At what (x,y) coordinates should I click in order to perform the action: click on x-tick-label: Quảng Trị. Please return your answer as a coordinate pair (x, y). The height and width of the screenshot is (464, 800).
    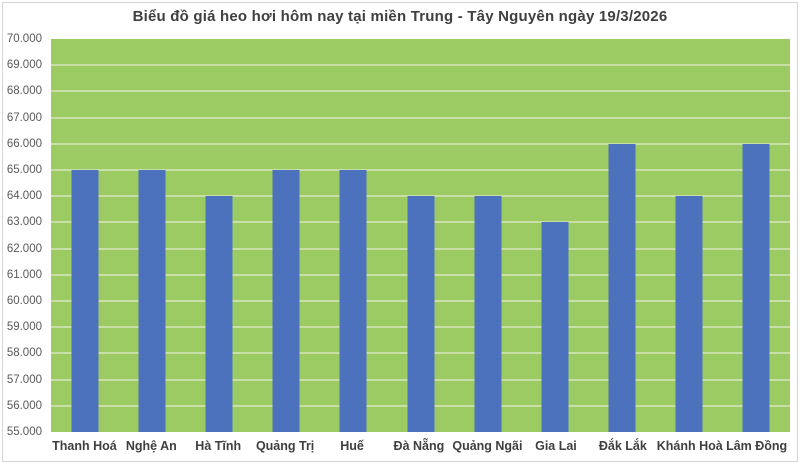
    Looking at the image, I should click on (285, 446).